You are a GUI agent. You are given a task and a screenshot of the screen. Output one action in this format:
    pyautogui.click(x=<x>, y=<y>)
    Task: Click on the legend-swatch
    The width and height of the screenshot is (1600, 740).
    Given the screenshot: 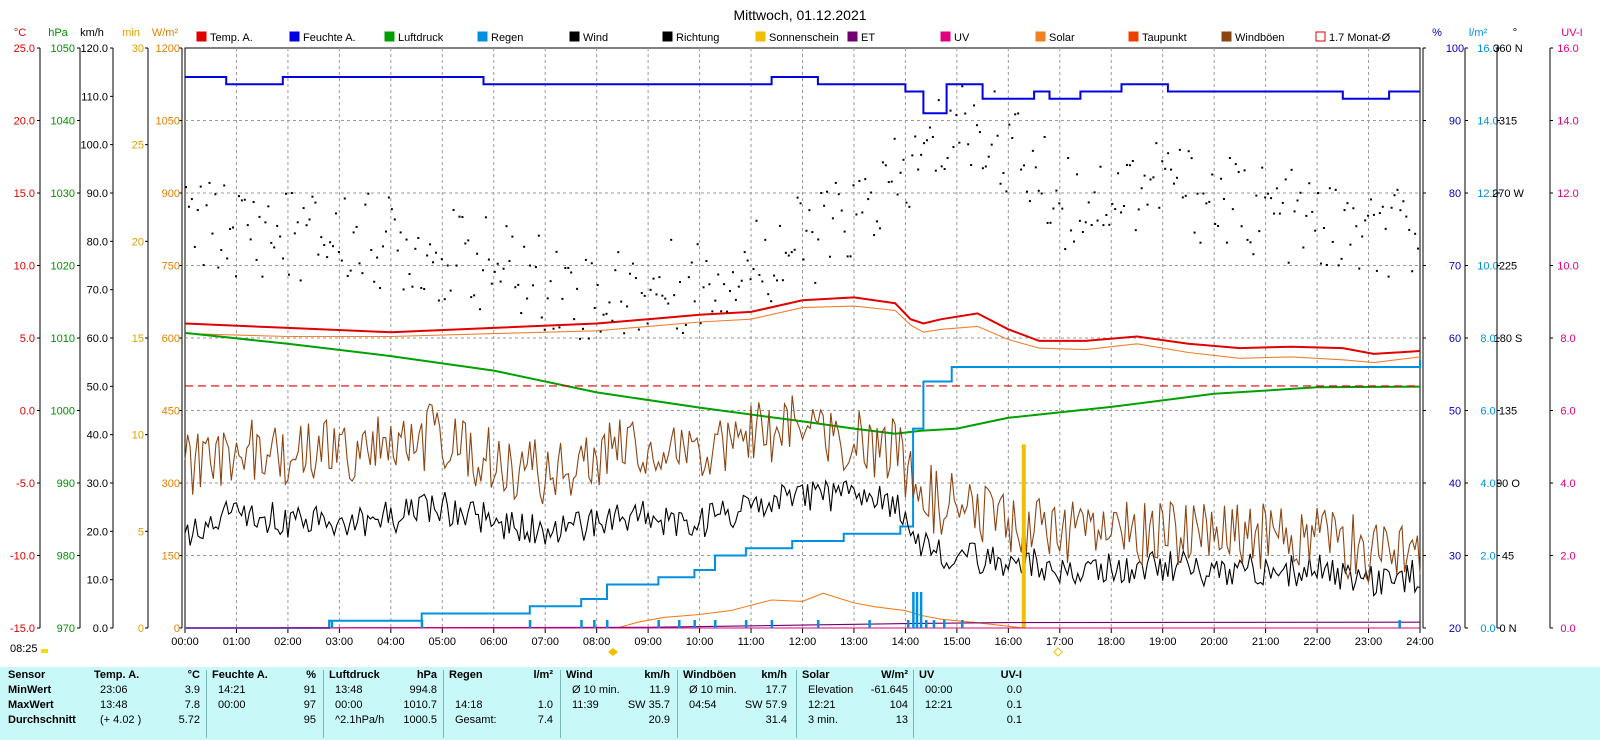 What is the action you would take?
    pyautogui.click(x=852, y=36)
    